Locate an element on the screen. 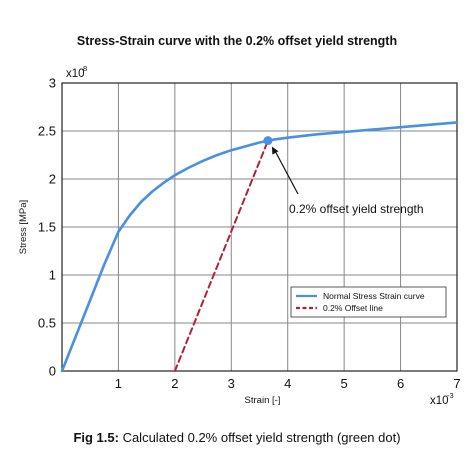 Image resolution: width=474 pixels, height=474 pixels. x-tick-label: 6 is located at coordinates (400, 383).